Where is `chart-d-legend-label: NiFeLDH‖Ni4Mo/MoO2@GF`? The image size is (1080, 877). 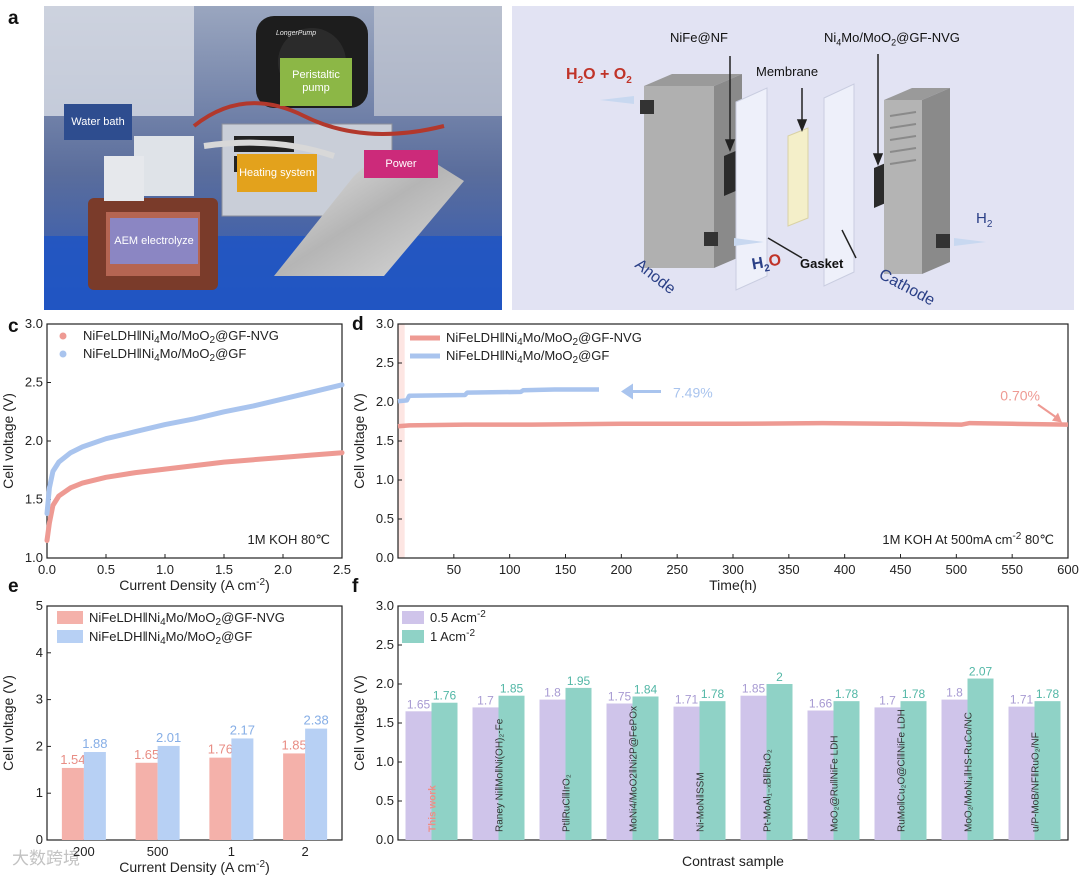 chart-d-legend-label: NiFeLDH‖Ni4Mo/MoO2@GF is located at coordinates (527, 357).